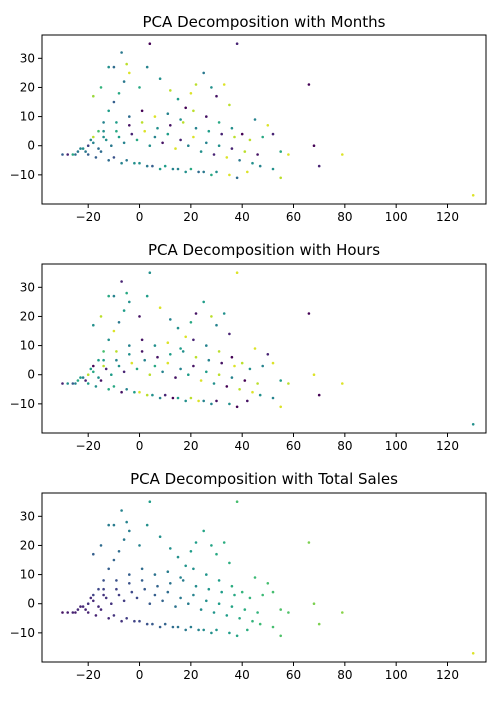  I want to click on x-tick-label: 40, so click(242, 217).